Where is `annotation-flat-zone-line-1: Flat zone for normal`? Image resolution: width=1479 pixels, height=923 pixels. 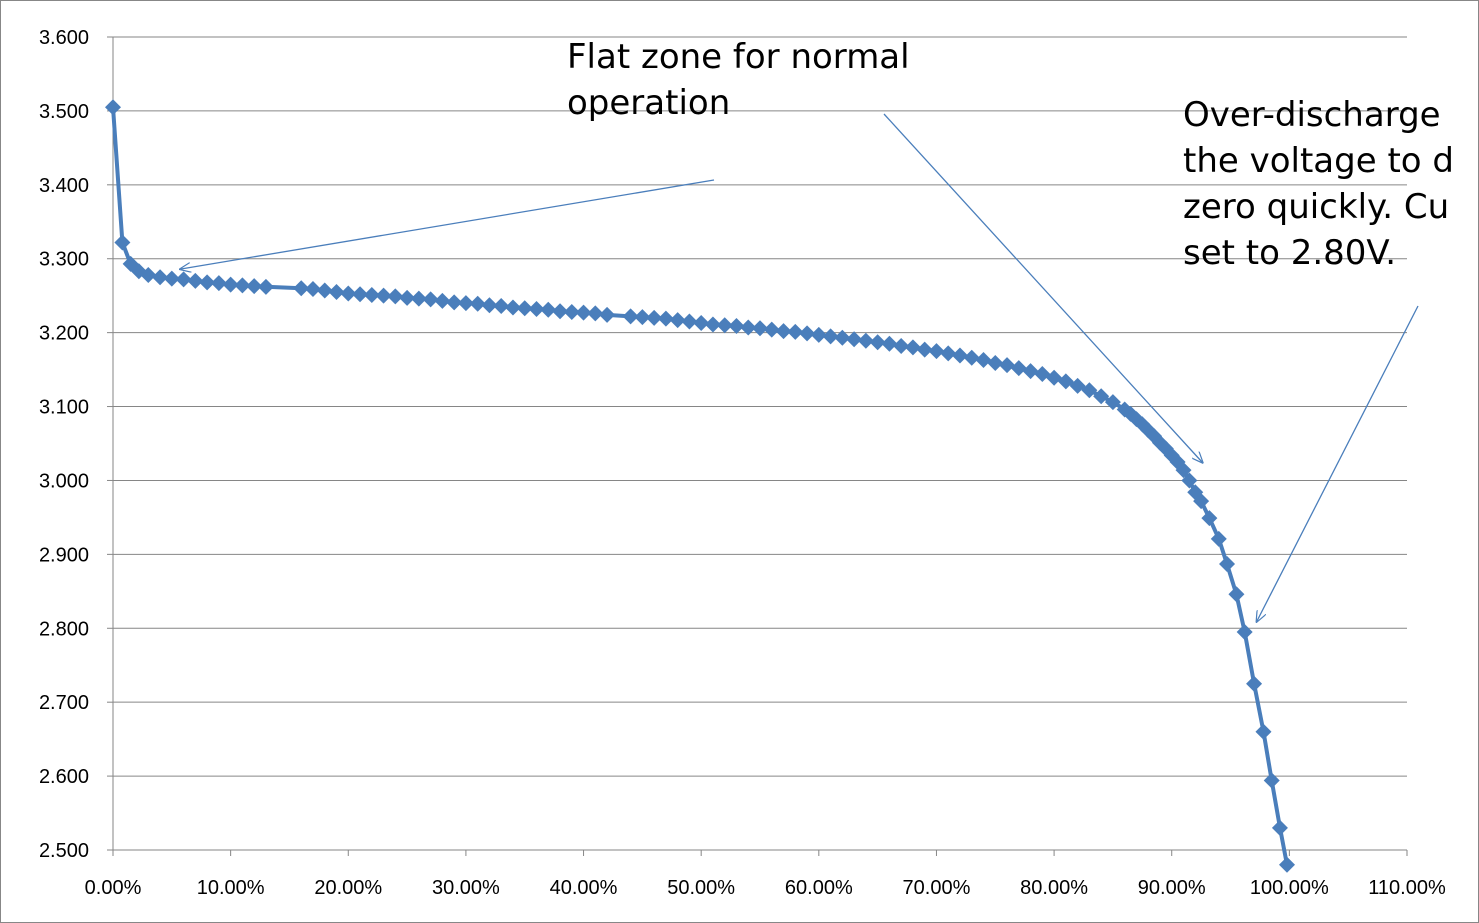
annotation-flat-zone-line-1: Flat zone for normal is located at coordinates (738, 57).